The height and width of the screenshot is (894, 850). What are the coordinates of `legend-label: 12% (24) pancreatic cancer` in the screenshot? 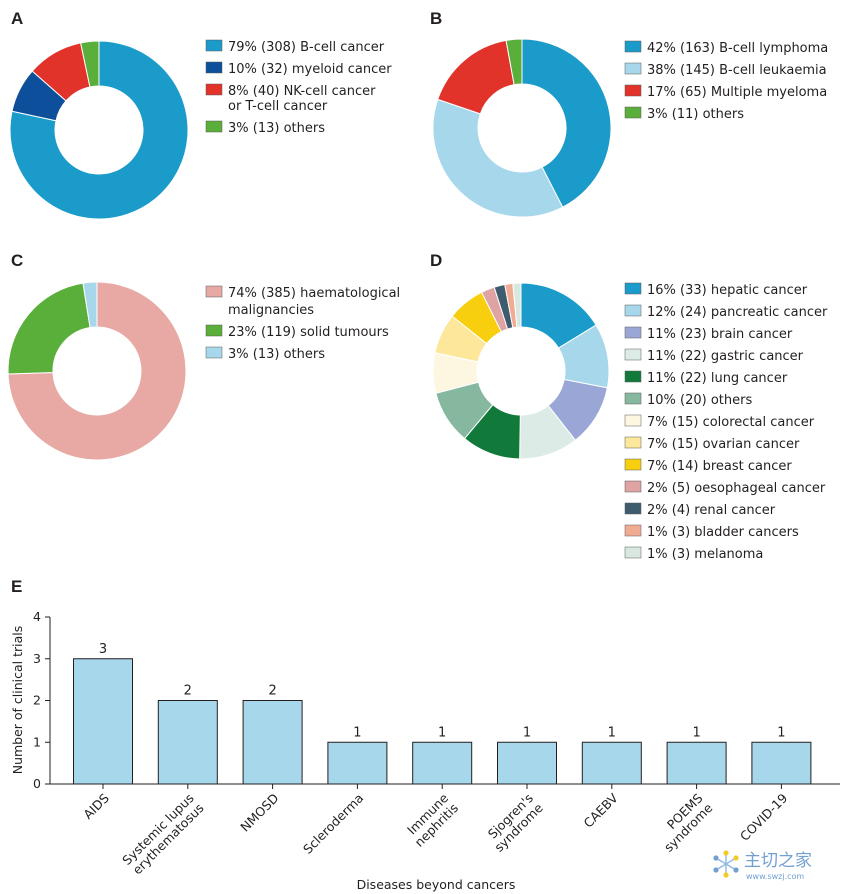 It's located at (737, 312).